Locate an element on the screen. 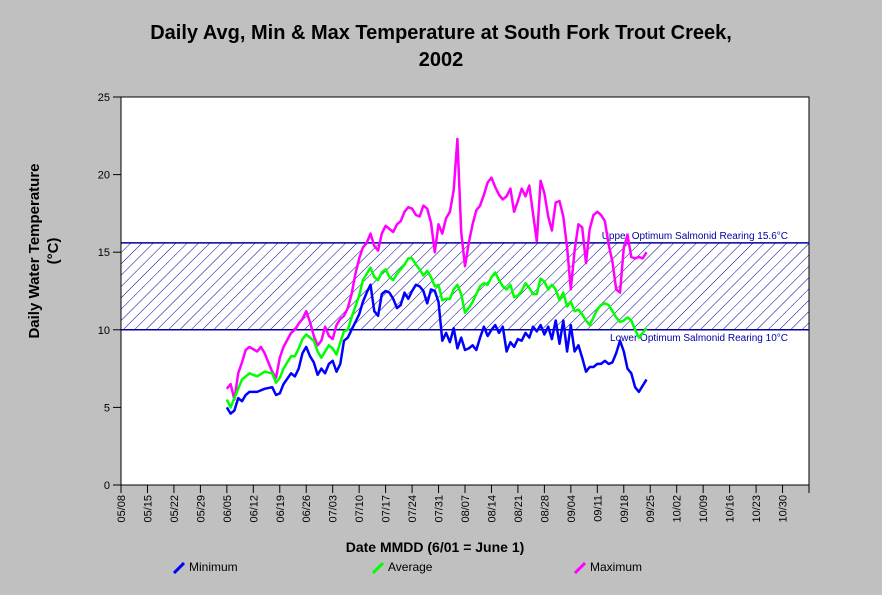  upper-band-label: Upper Optimum Salmonid Rearing 15.6°C is located at coordinates (695, 236).